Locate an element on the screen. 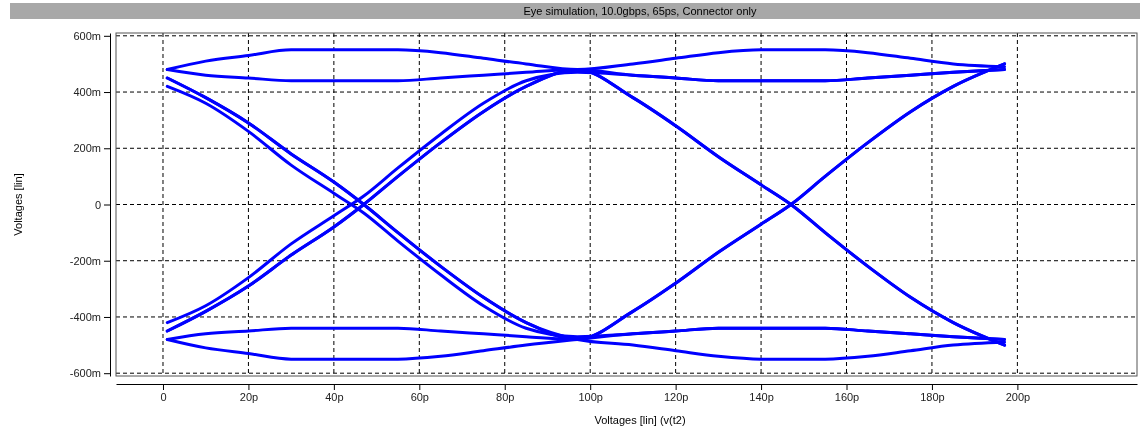 Image resolution: width=1140 pixels, height=430 pixels. x-tick-label: 60p is located at coordinates (419, 396).